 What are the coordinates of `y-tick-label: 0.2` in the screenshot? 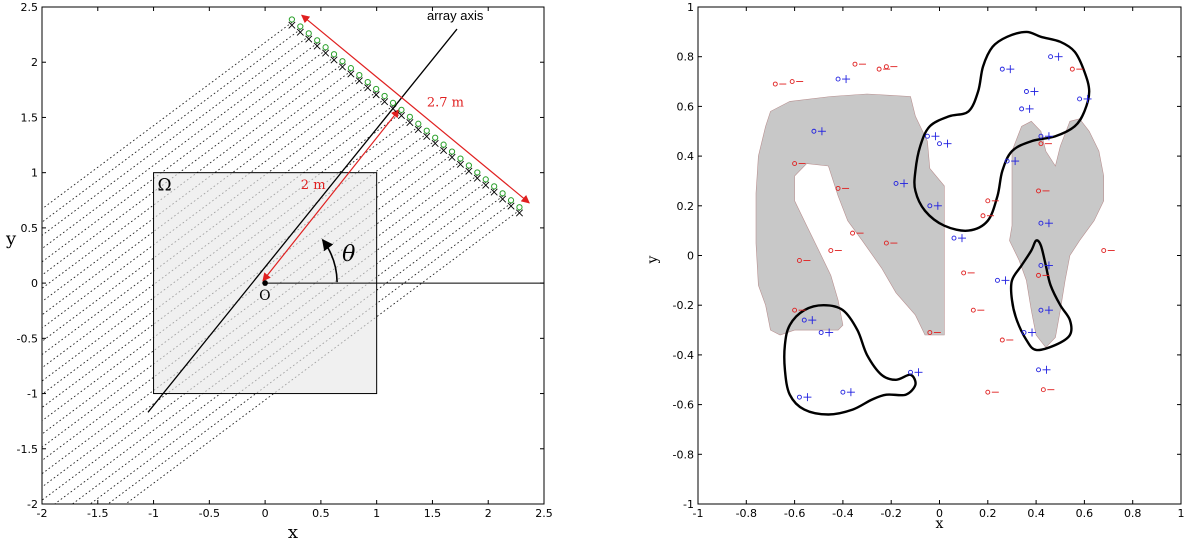 It's located at (686, 206).